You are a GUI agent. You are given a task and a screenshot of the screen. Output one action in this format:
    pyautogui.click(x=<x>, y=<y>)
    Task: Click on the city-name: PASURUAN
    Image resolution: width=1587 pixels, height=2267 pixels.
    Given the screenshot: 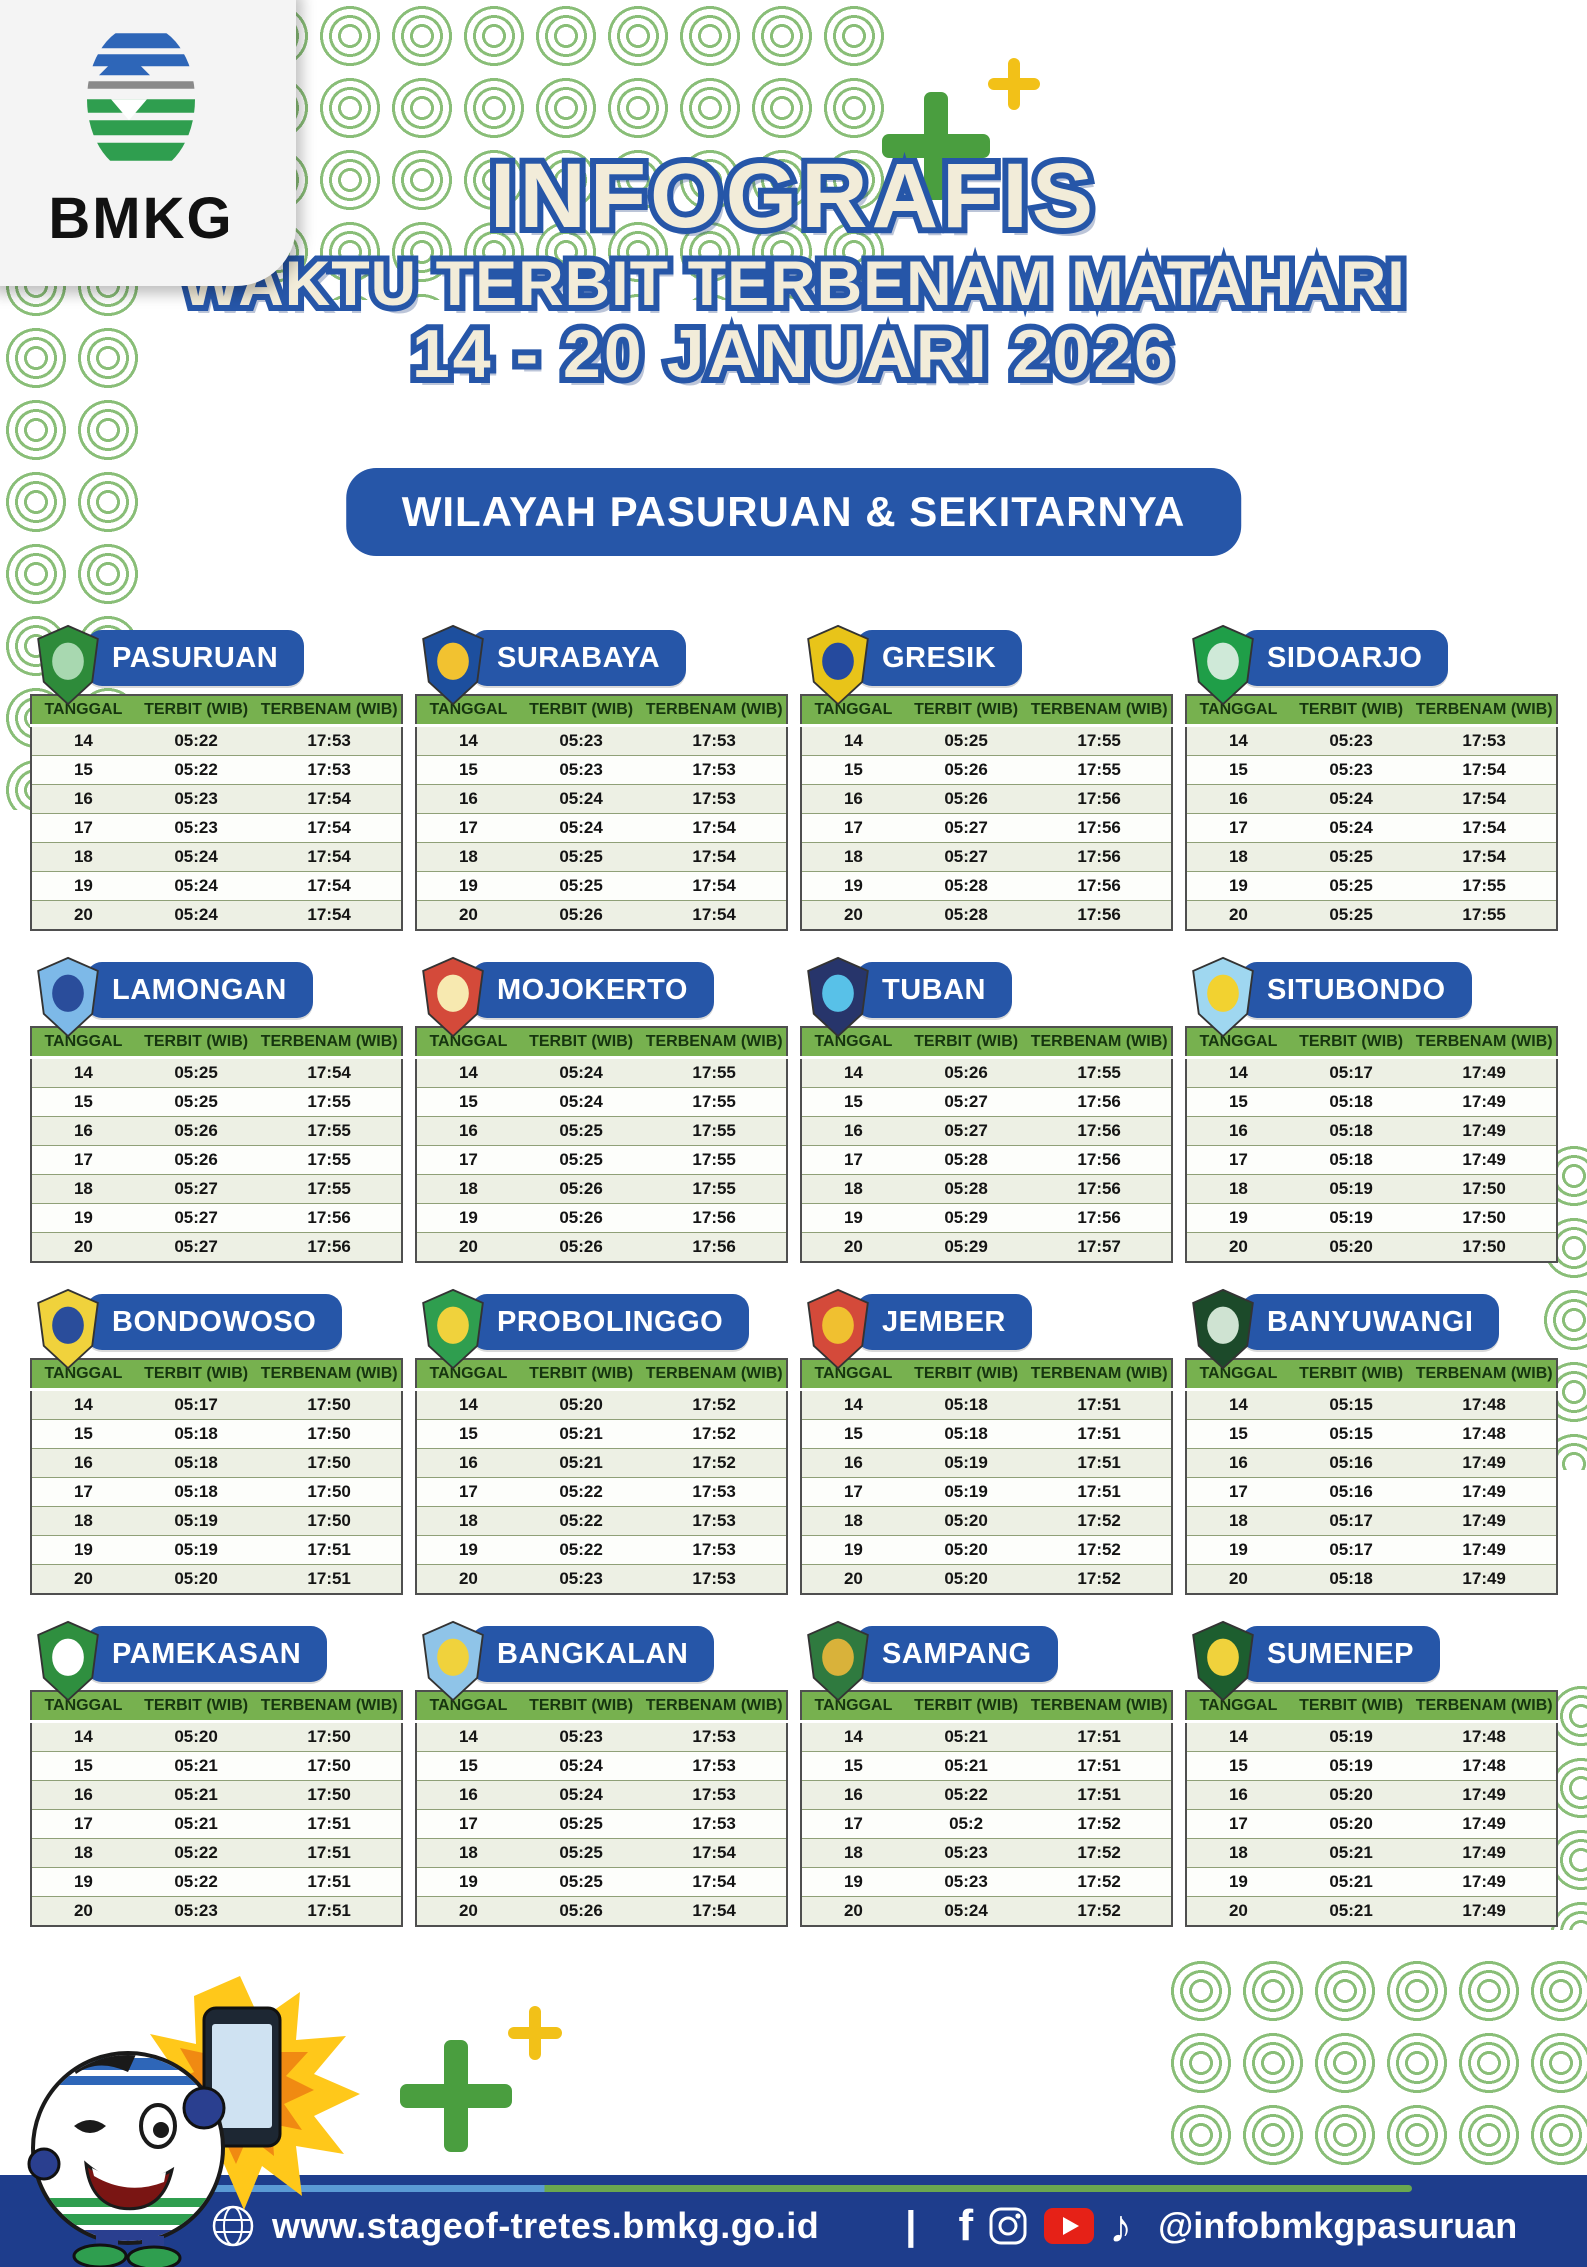 What is the action you would take?
    pyautogui.click(x=195, y=657)
    